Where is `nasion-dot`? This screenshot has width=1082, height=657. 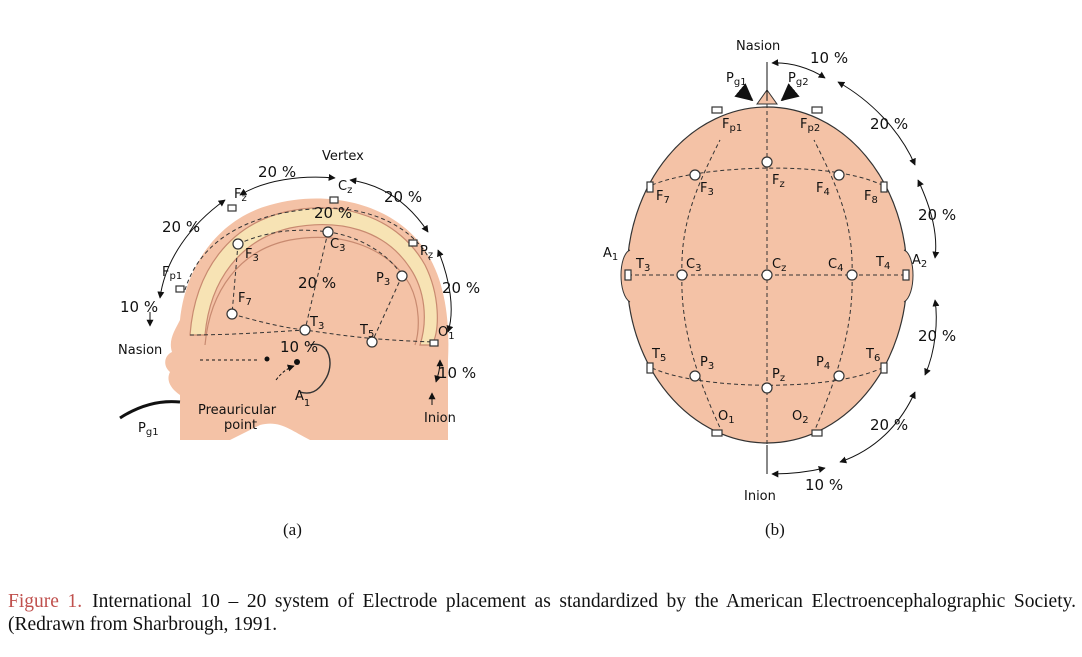
nasion-dot is located at coordinates (267, 359).